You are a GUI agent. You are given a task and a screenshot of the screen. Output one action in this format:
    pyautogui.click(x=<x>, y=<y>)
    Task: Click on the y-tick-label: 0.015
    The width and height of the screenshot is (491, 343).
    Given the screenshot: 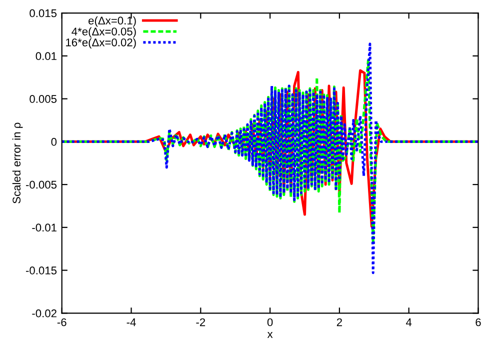 What is the action you would take?
    pyautogui.click(x=43, y=13)
    